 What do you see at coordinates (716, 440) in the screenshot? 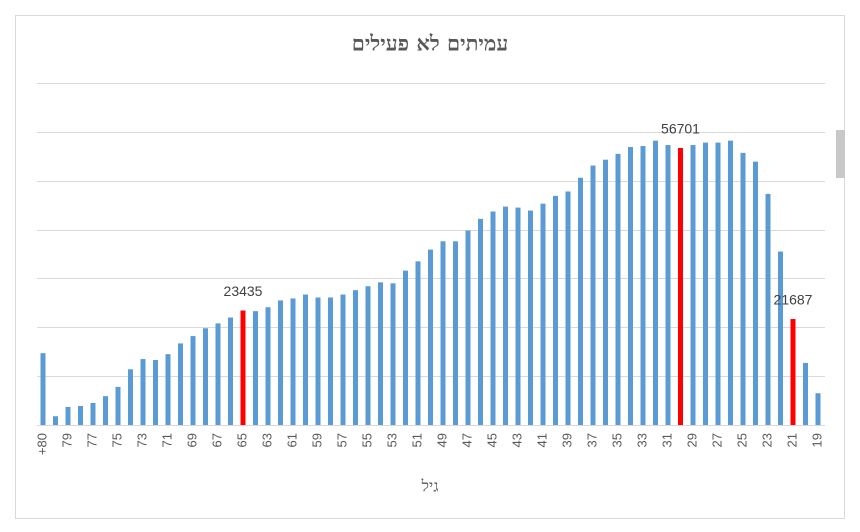
I see `x-tick-label: 27` at bounding box center [716, 440].